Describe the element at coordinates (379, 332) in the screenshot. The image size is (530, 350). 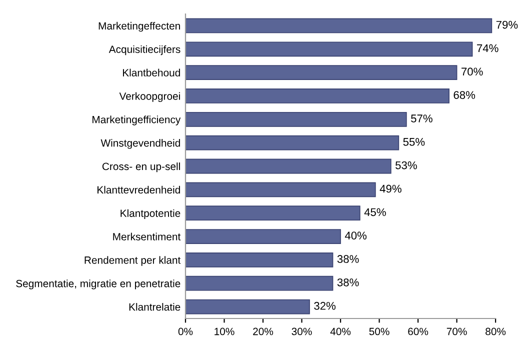
I see `x-tick-label: 50%` at that location.